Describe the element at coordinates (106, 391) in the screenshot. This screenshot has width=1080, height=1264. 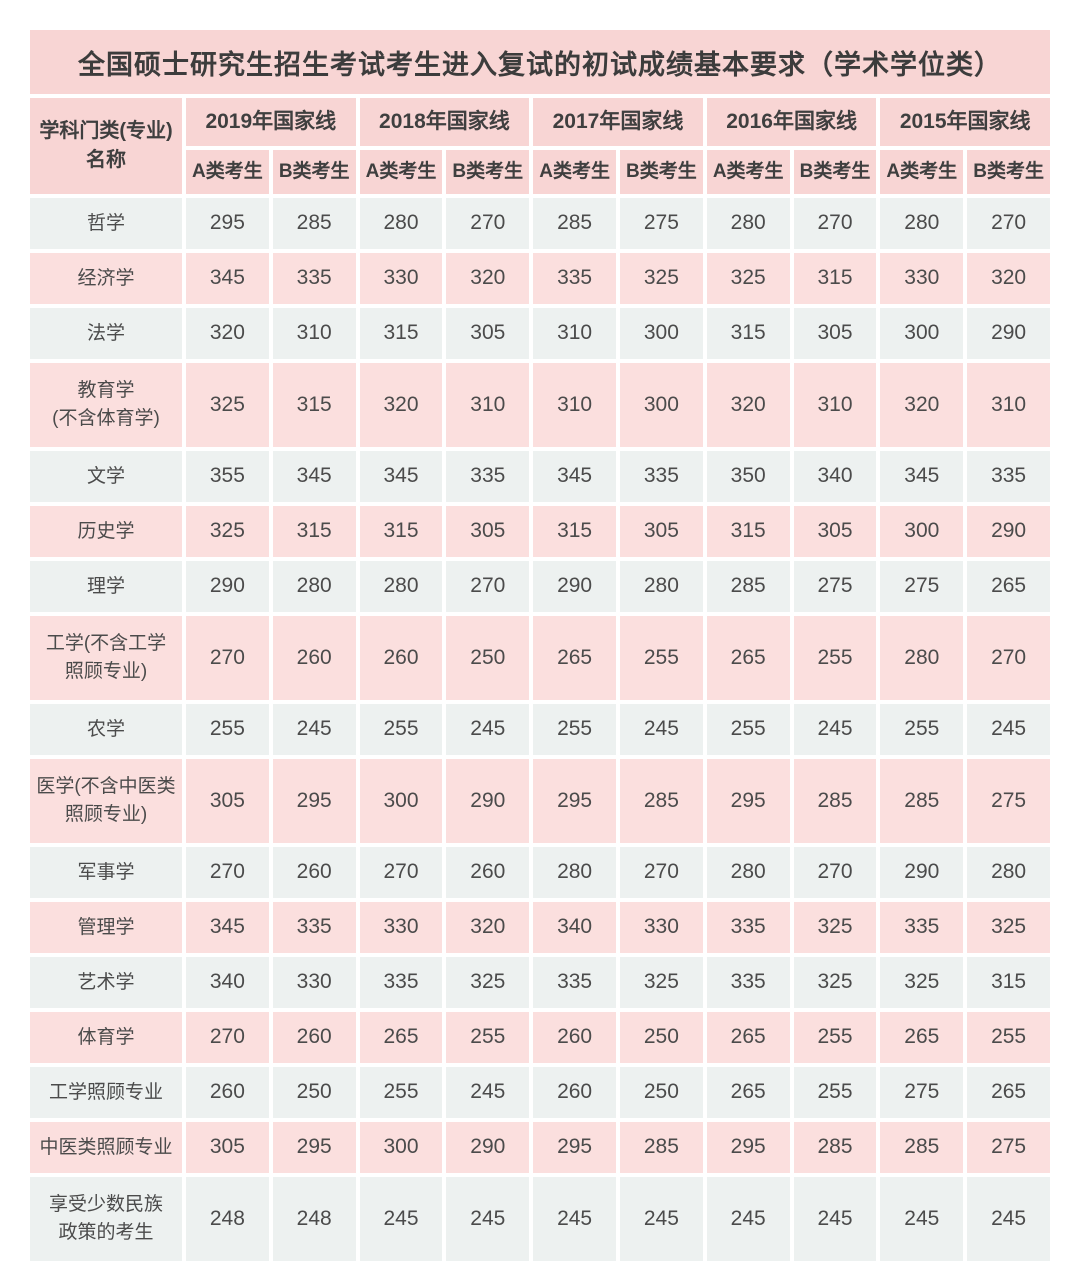
I see `cell-text-line: 教育学` at that location.